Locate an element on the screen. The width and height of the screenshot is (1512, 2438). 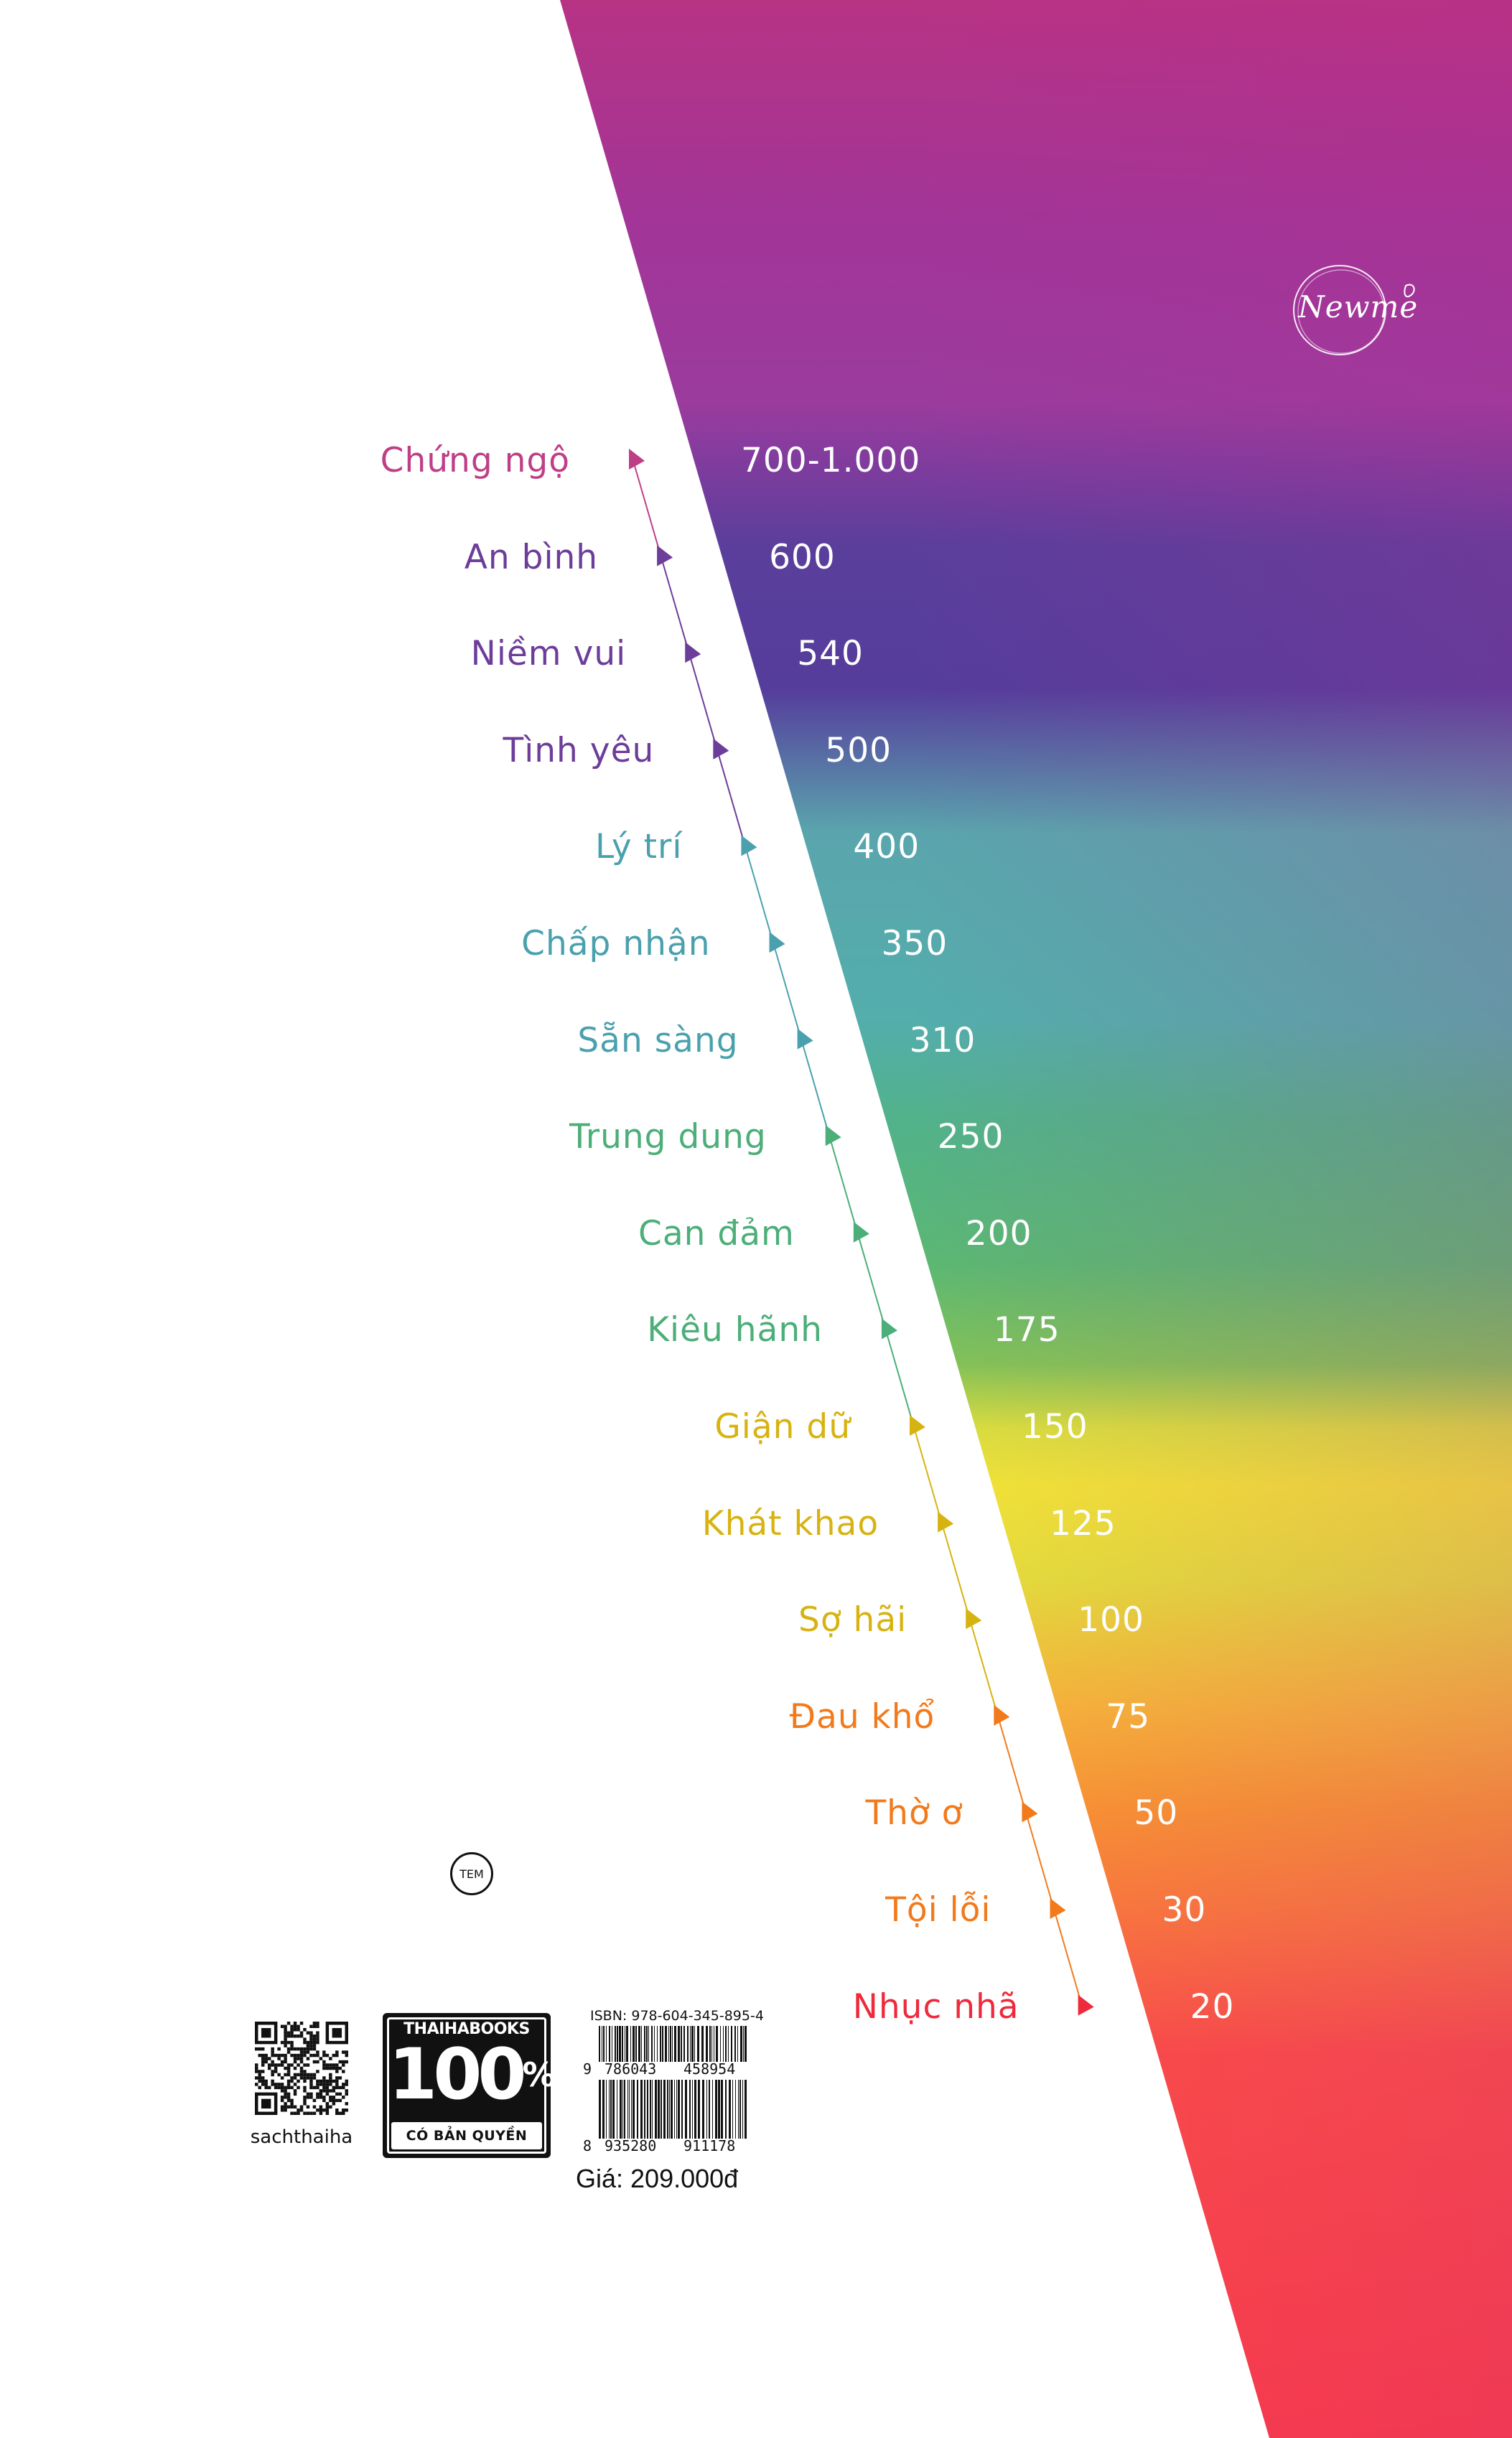
scale-emotion: Trung dung is located at coordinates (668, 1137).